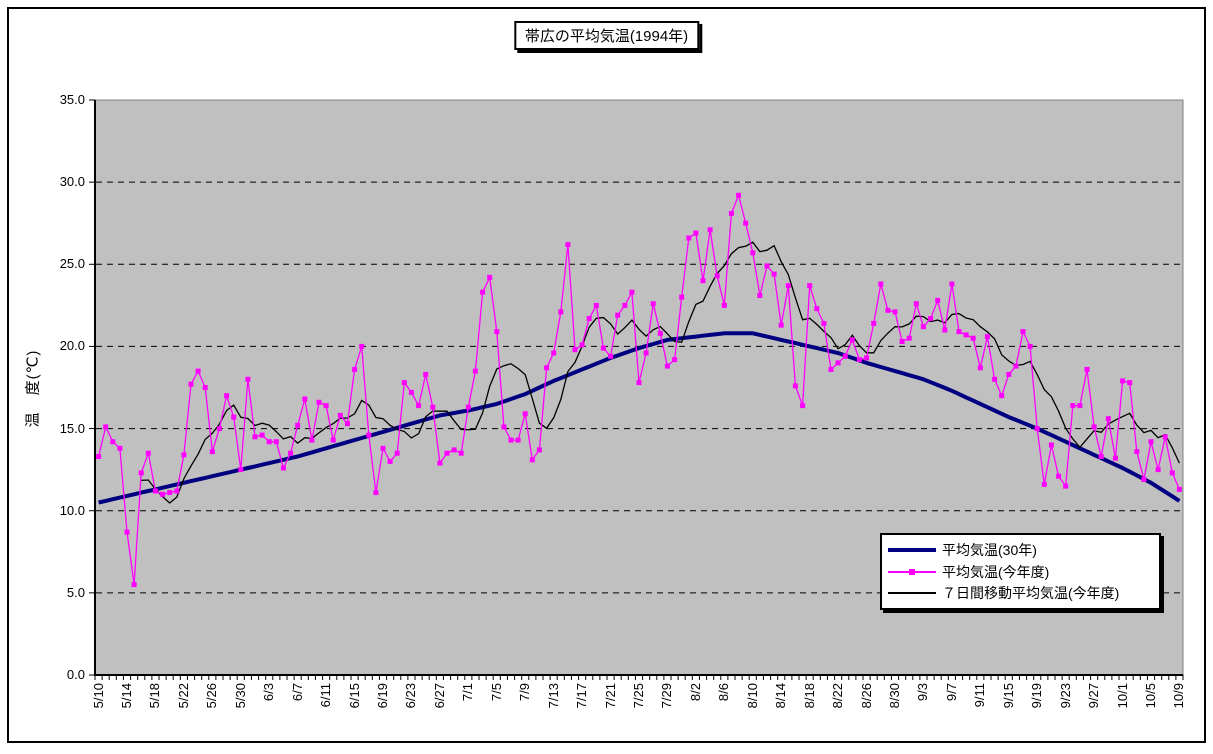 The image size is (1213, 754). Describe the element at coordinates (468, 692) in the screenshot. I see `x-tick-label: 7/1` at that location.